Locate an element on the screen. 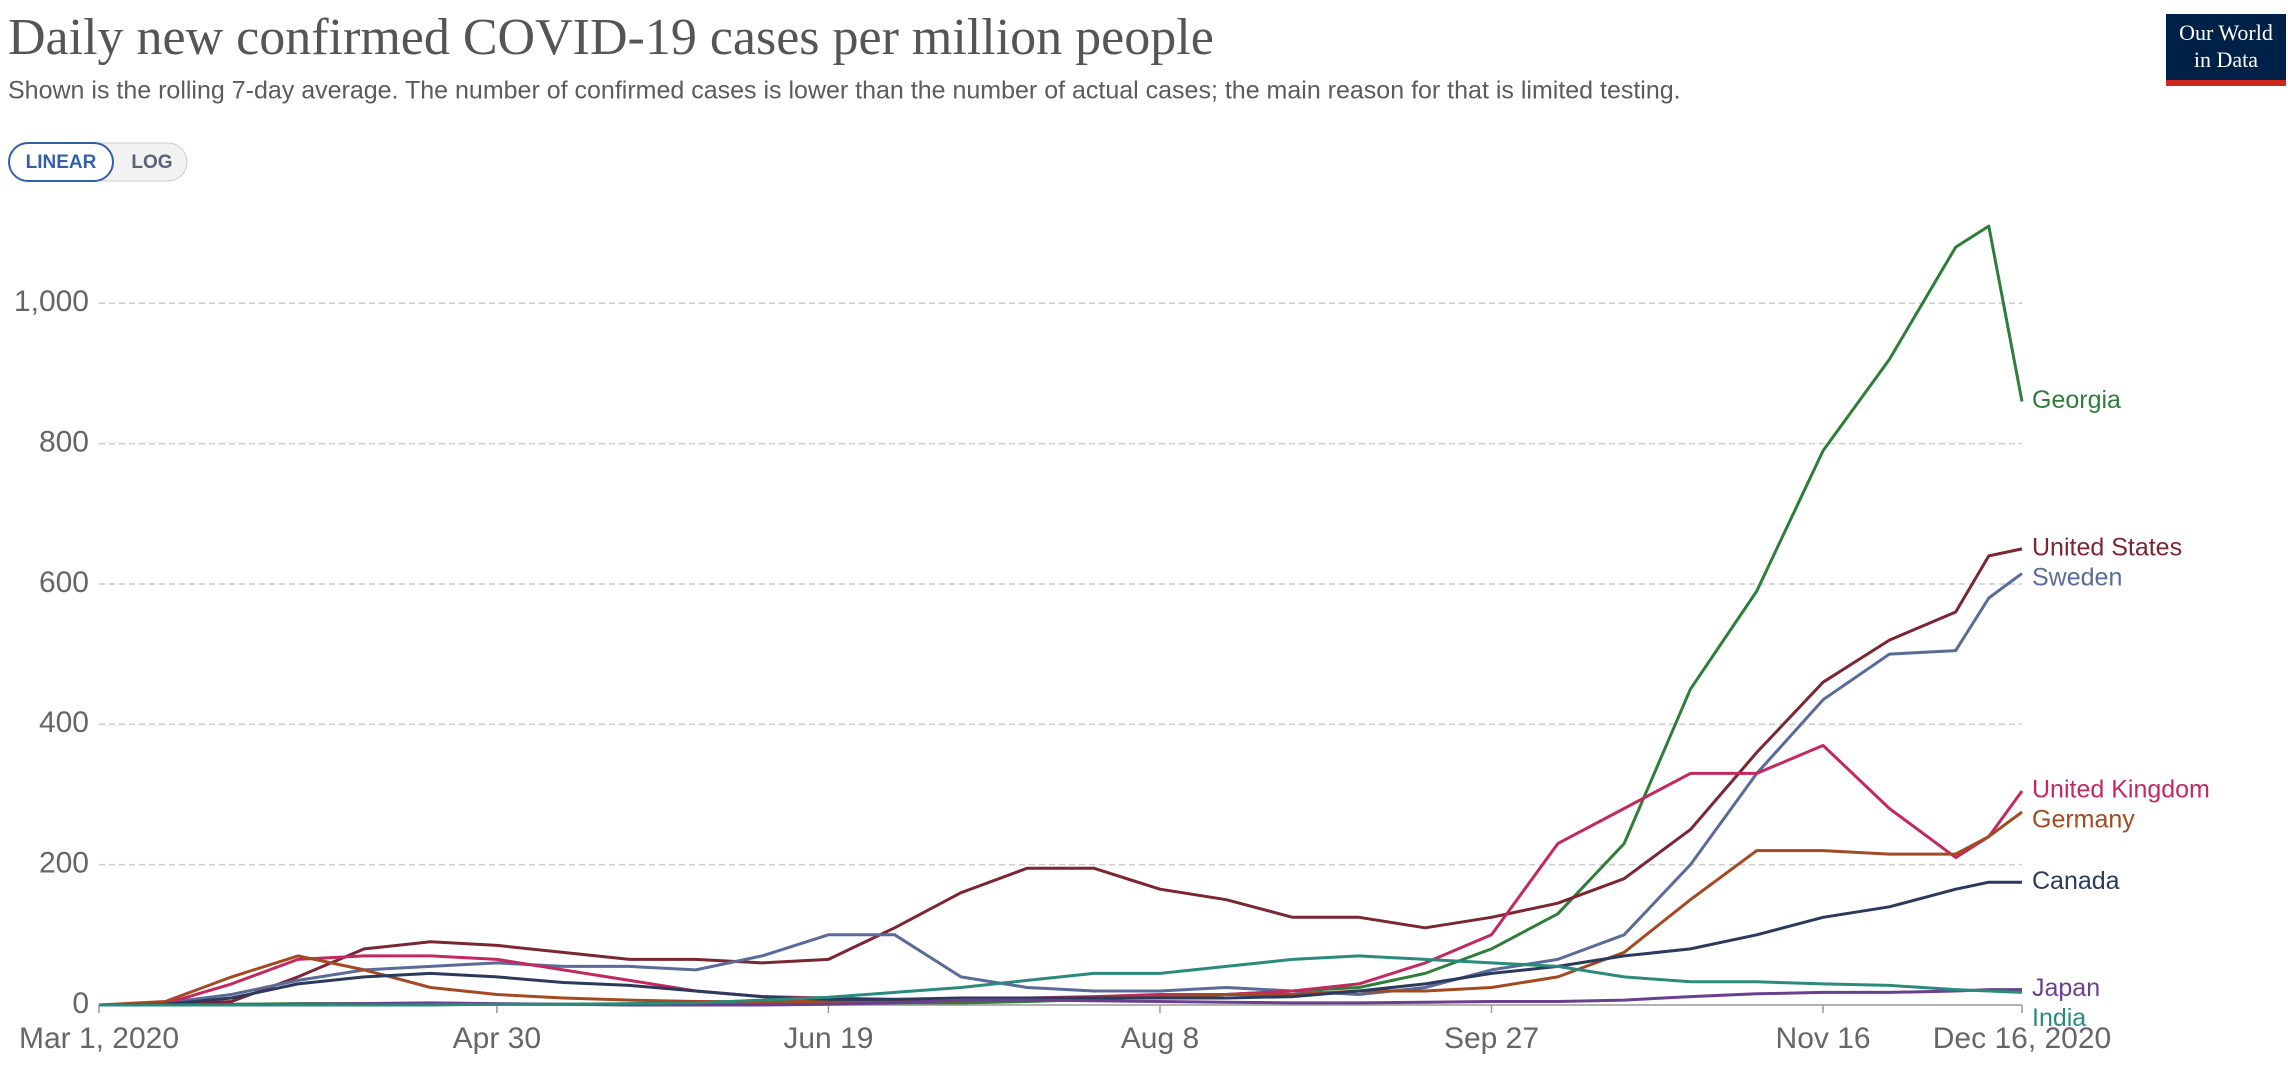 Image resolution: width=2288 pixels, height=1083 pixels. logo: Our World in Data is located at coordinates (2226, 50).